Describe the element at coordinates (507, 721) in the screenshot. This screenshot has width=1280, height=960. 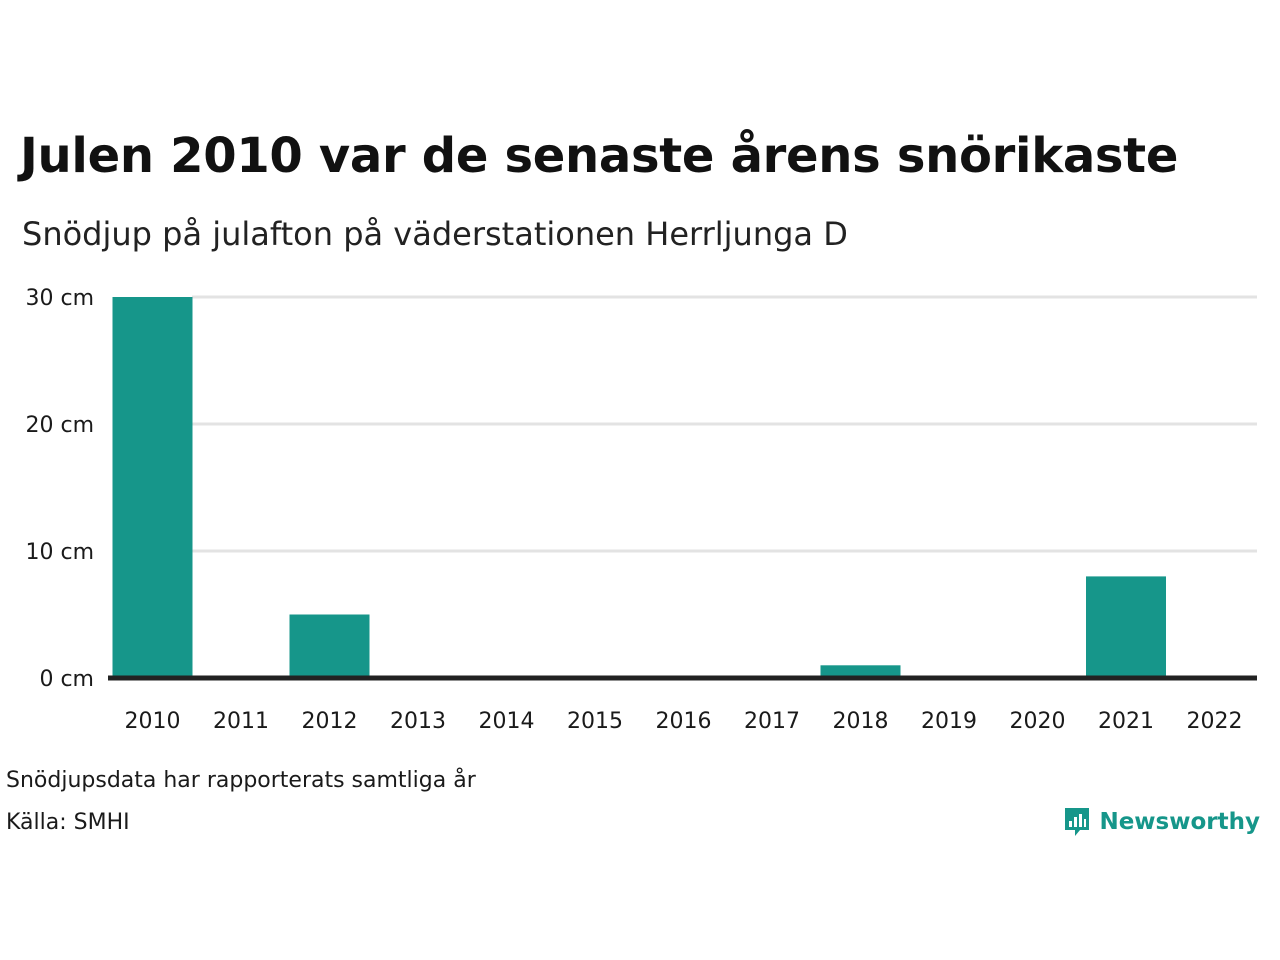
I see `x-tick-label: 2014` at that location.